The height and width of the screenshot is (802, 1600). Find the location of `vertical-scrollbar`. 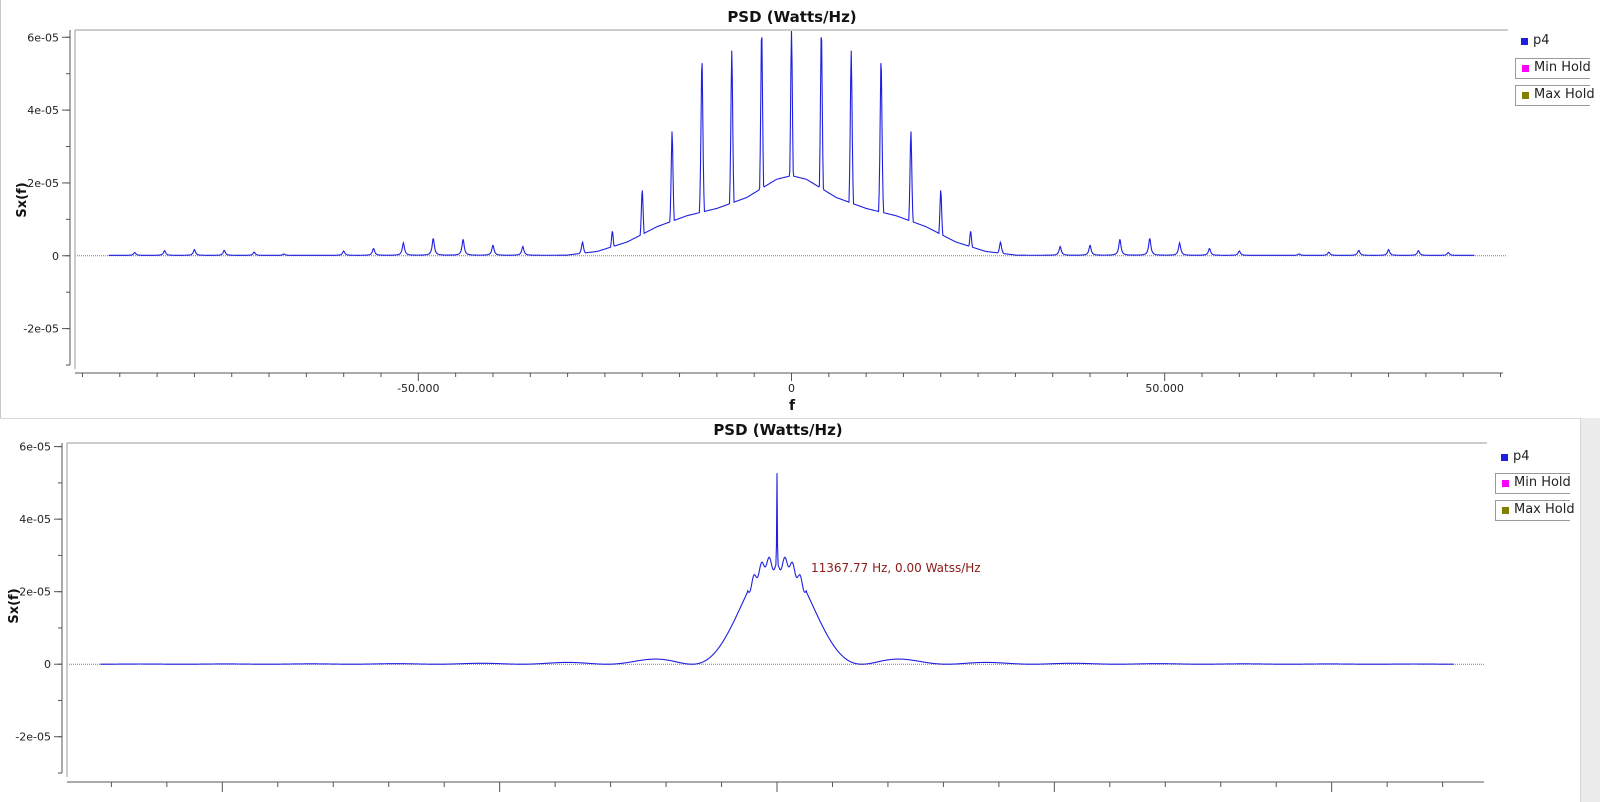

vertical-scrollbar is located at coordinates (1590, 610).